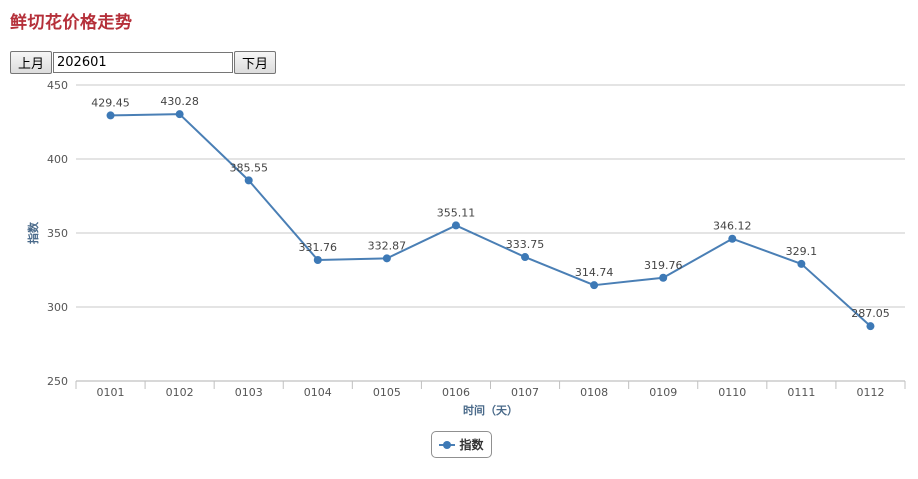 The image size is (918, 479). What do you see at coordinates (732, 392) in the screenshot?
I see `x-tick-label: 0110` at bounding box center [732, 392].